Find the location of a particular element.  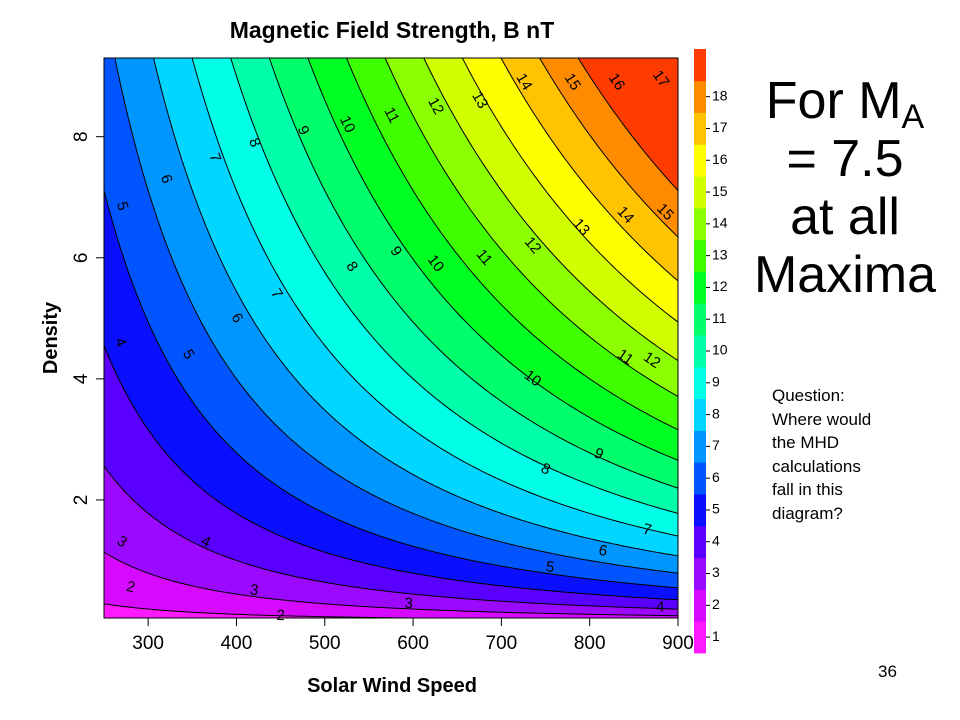

contour-label: 4 is located at coordinates (660, 607).